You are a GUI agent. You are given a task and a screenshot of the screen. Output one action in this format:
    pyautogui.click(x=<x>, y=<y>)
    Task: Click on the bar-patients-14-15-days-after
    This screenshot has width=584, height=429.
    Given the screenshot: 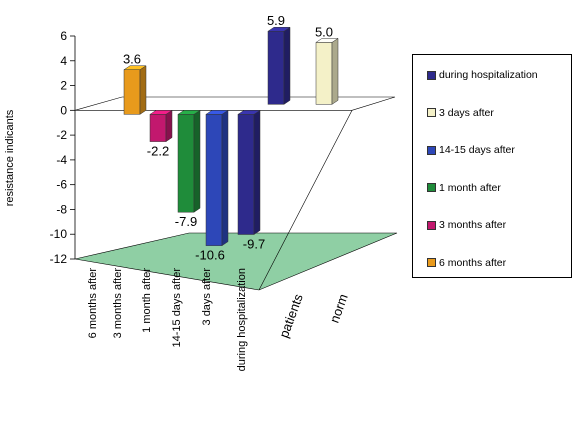 What is the action you would take?
    pyautogui.click(x=217, y=178)
    